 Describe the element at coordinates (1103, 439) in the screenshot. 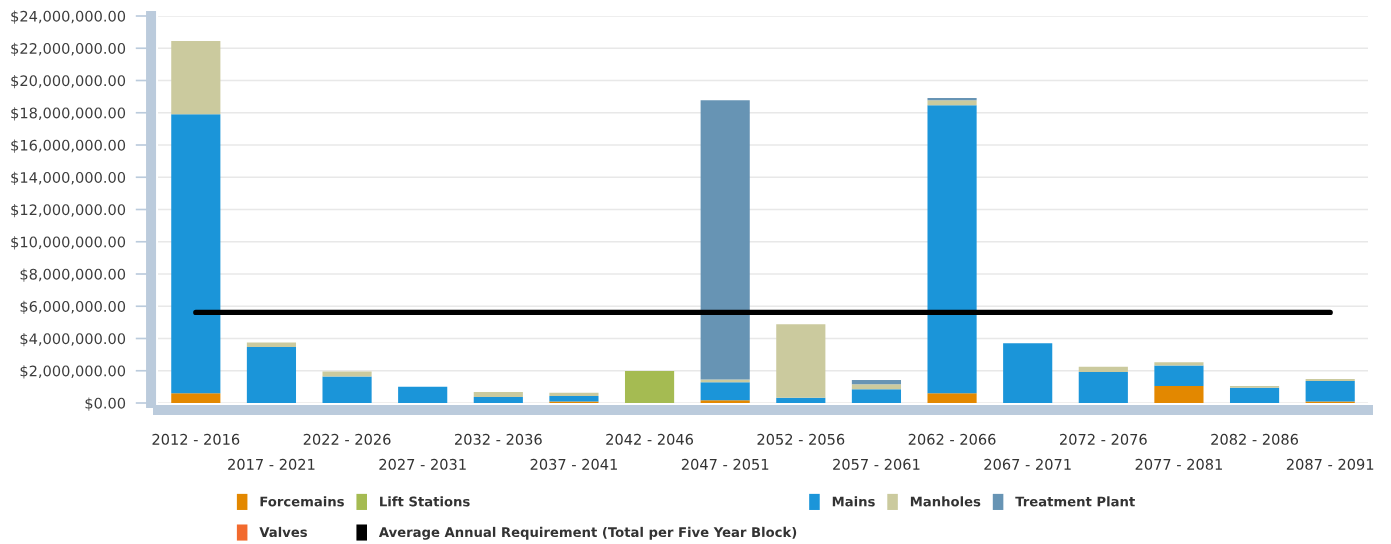

I see `x-tick-label: 2072 - 2076` at that location.